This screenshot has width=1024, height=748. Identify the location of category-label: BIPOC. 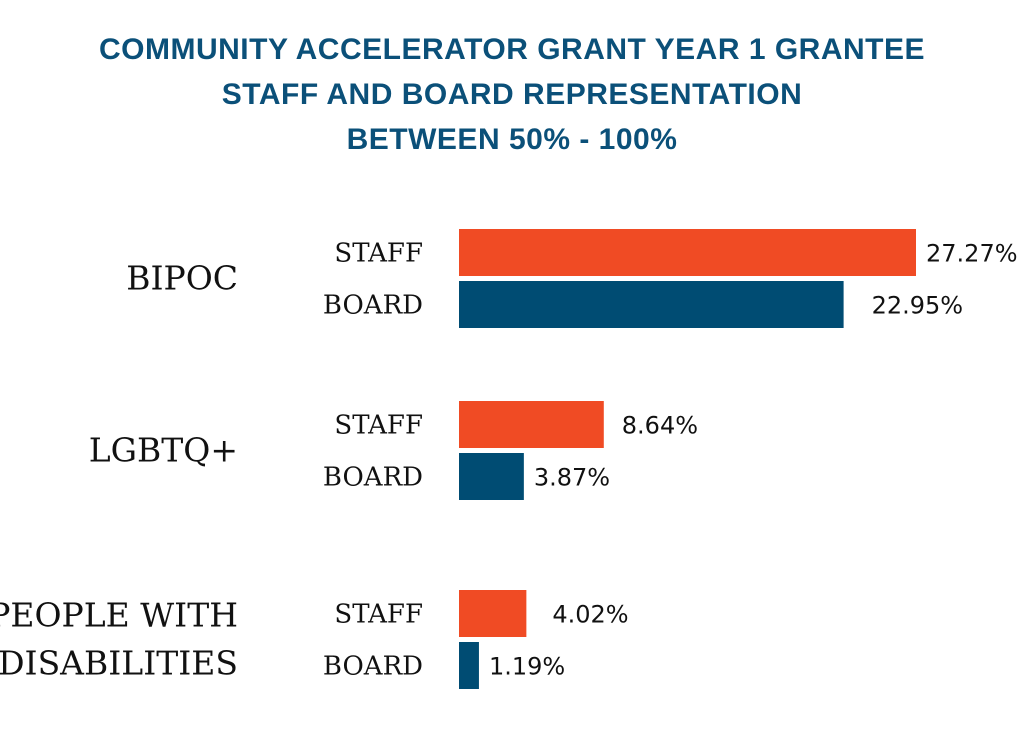
(182, 278).